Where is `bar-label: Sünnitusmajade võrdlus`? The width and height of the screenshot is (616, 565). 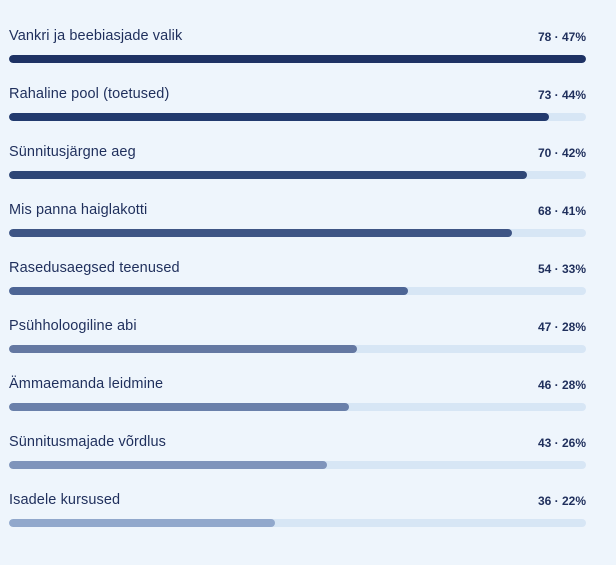 bar-label: Sünnitusmajade võrdlus is located at coordinates (87, 442).